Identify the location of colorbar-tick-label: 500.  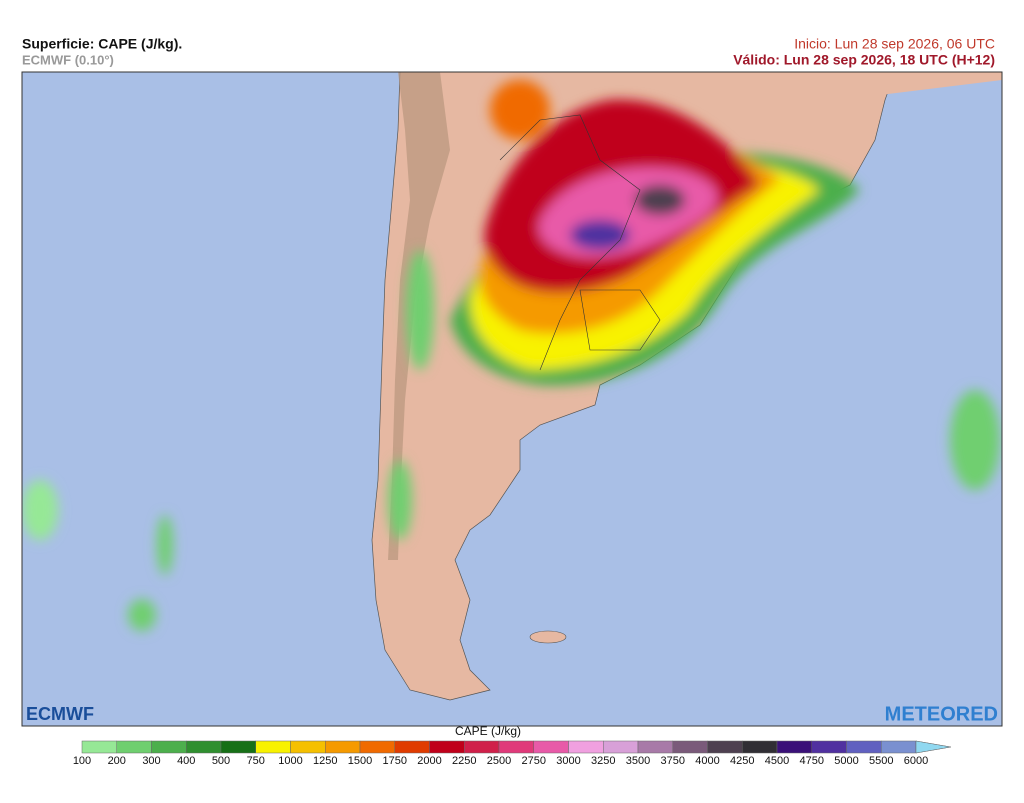
(221, 761).